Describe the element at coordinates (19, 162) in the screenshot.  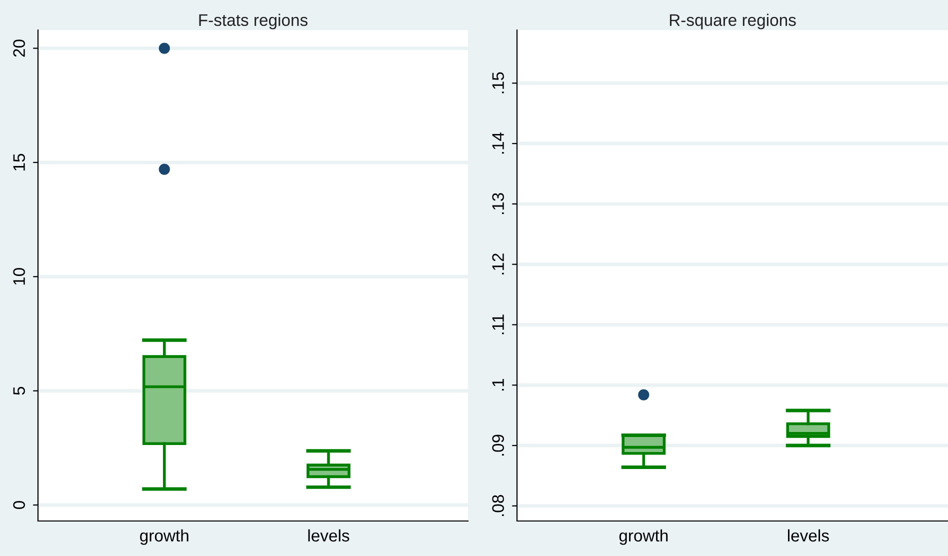
I see `y-tick-label: 15` at that location.